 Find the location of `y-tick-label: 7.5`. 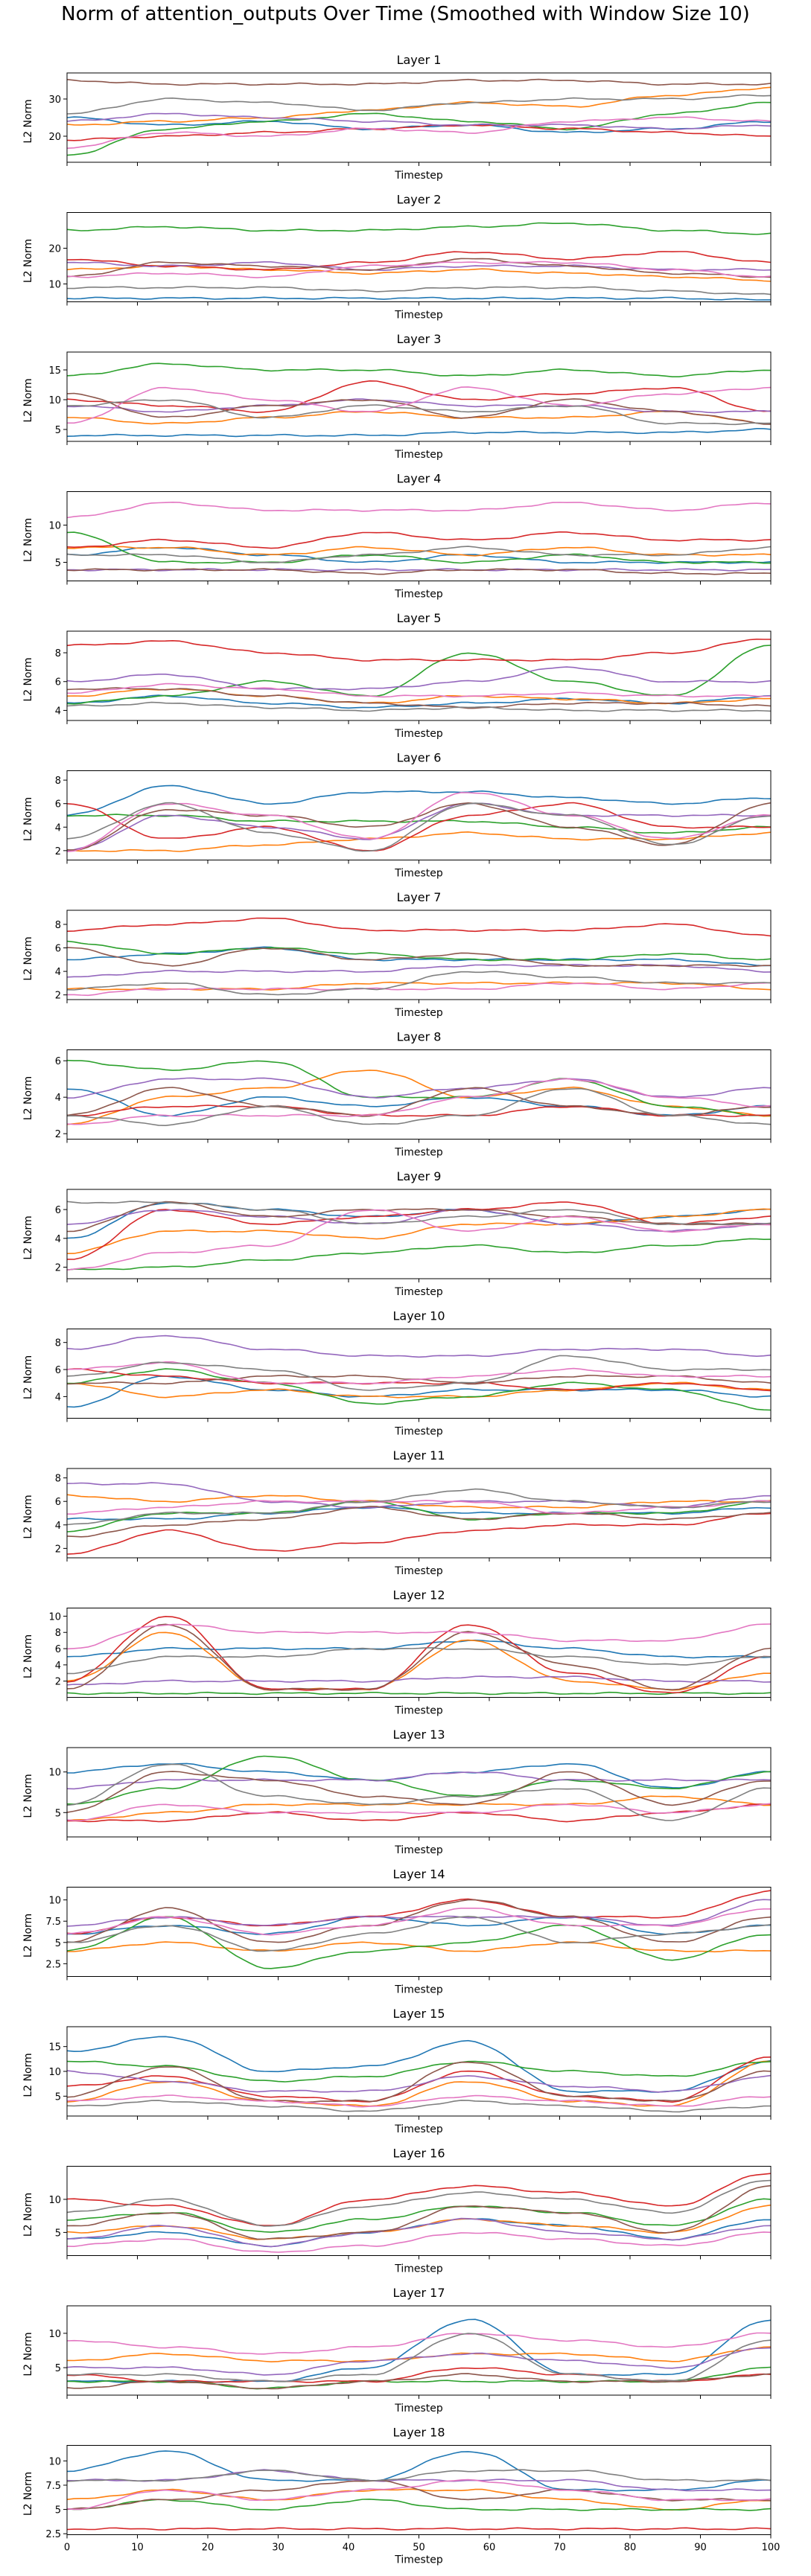

y-tick-label: 7.5 is located at coordinates (53, 2486).